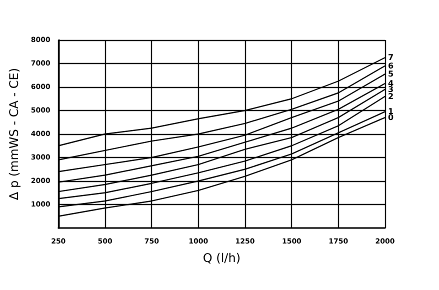 This screenshot has width=439, height=290. Describe the element at coordinates (391, 89) in the screenshot. I see `series-label: 3` at that location.